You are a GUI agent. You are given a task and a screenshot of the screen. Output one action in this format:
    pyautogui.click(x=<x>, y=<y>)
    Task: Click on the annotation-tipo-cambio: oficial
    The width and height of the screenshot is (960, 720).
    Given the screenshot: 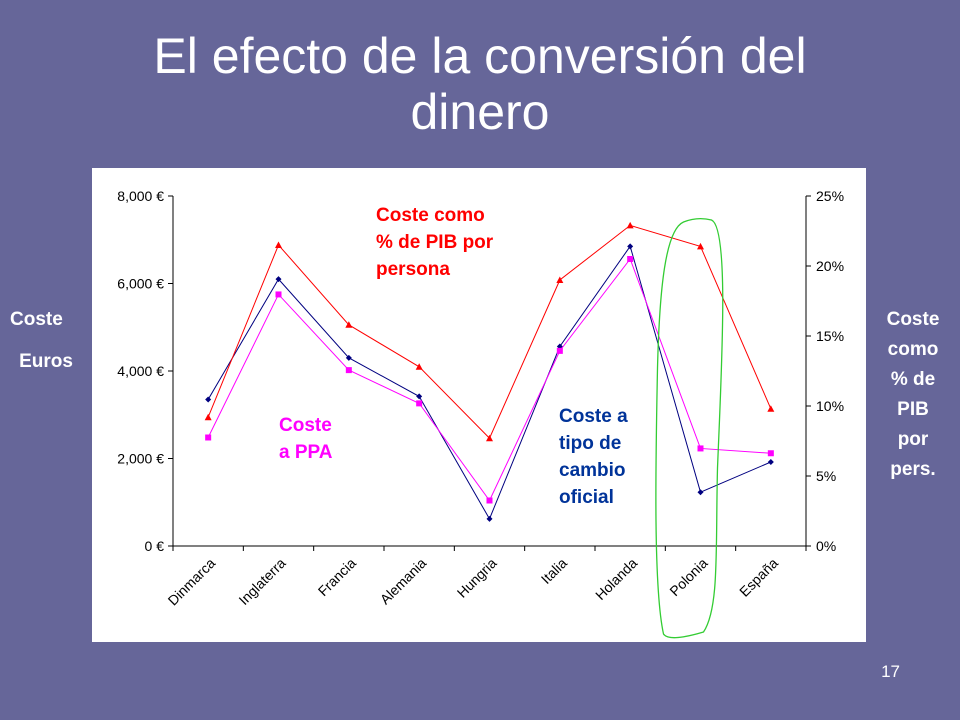 What is the action you would take?
    pyautogui.click(x=586, y=497)
    